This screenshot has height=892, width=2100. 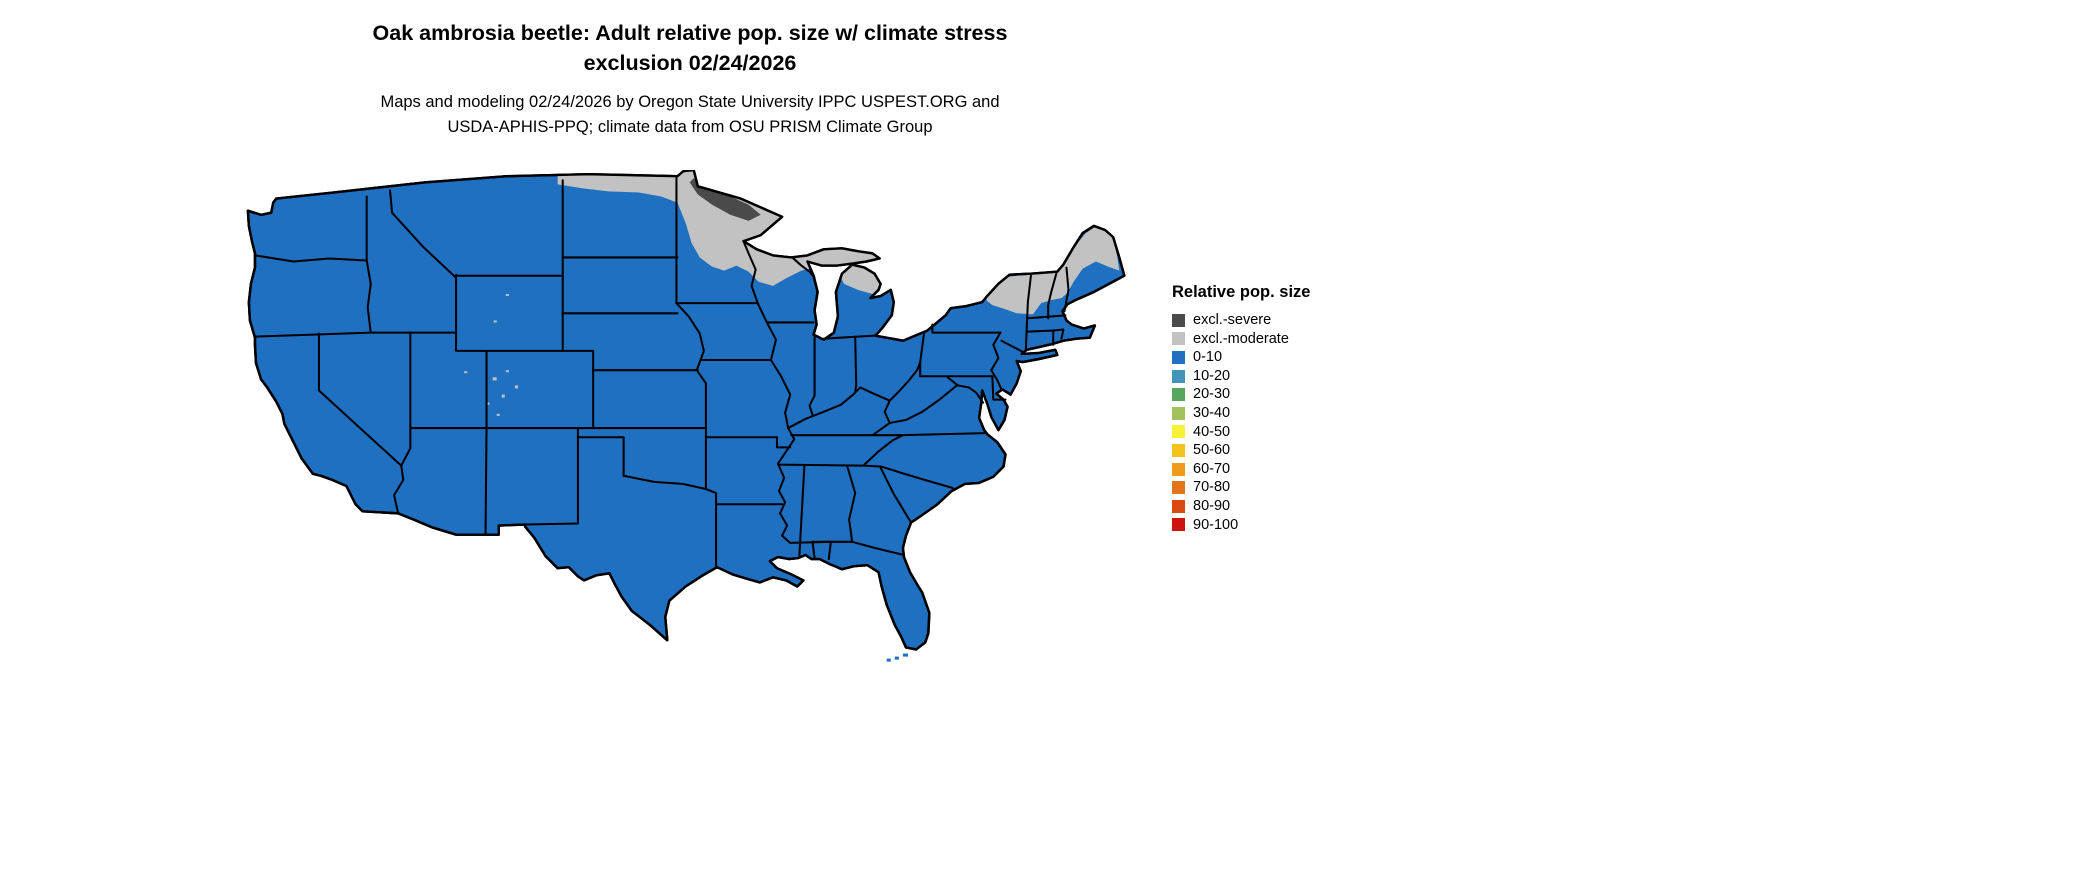 I want to click on map-title-line2: exclusion 02/24/2026, so click(x=690, y=63).